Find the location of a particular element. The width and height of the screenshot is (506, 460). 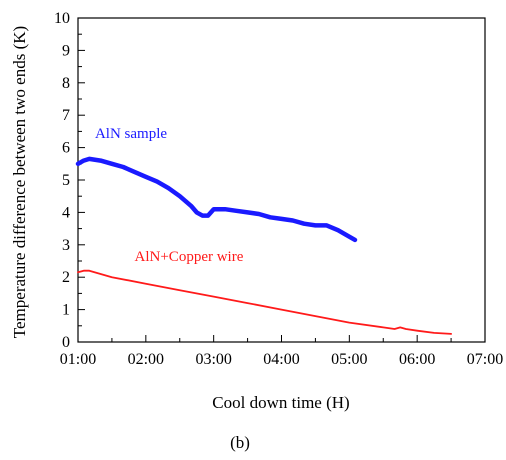

x-axis-ticks: 01:00 02:00 03:00 04:00 05:00 06:00 07:00 is located at coordinates (281, 351).